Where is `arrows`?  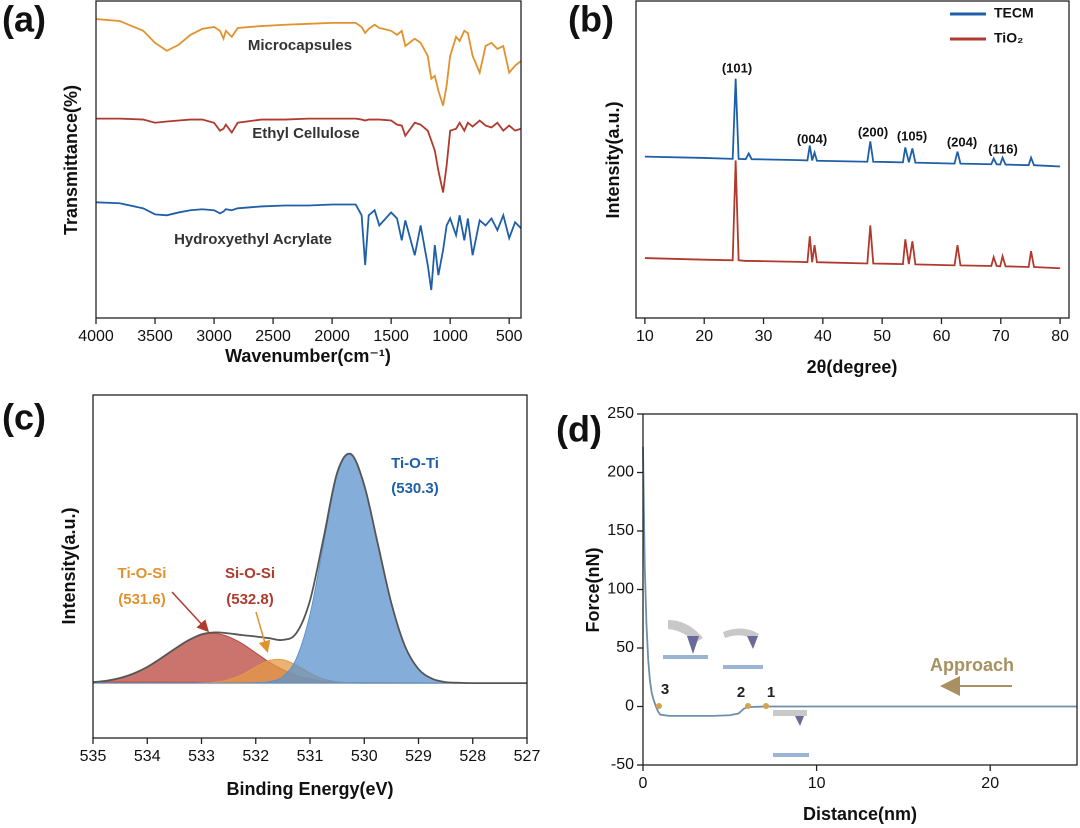 arrows is located at coordinates (591, 643).